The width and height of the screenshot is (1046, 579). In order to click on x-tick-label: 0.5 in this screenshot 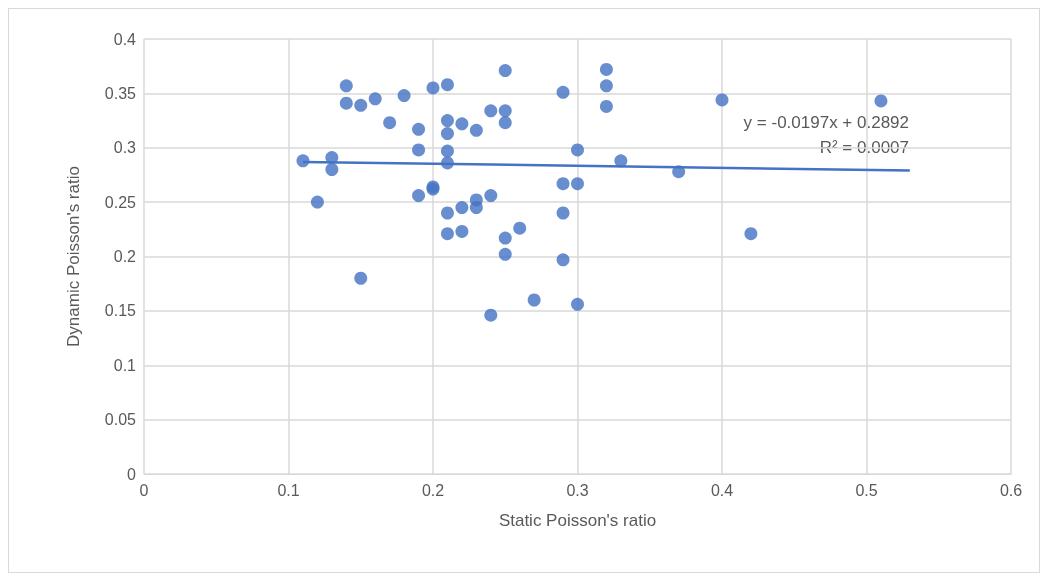, I will do `click(866, 490)`.